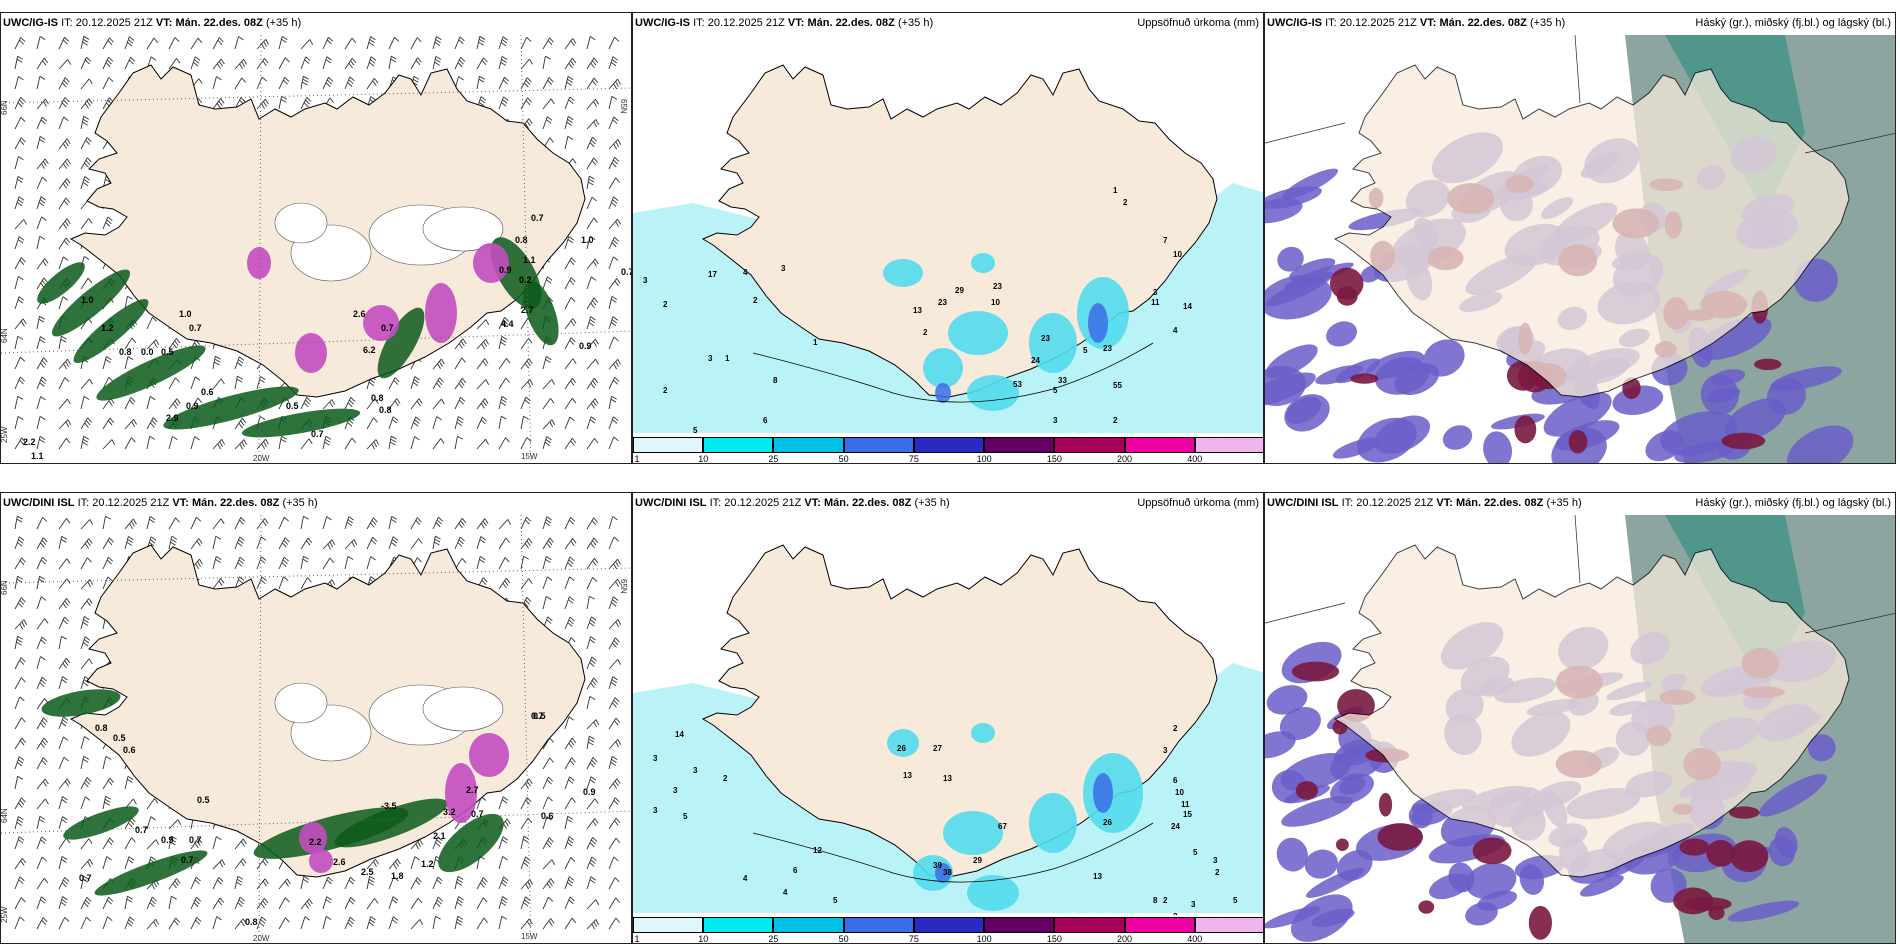  I want to click on wind-value-label: 0.7, so click(195, 840).